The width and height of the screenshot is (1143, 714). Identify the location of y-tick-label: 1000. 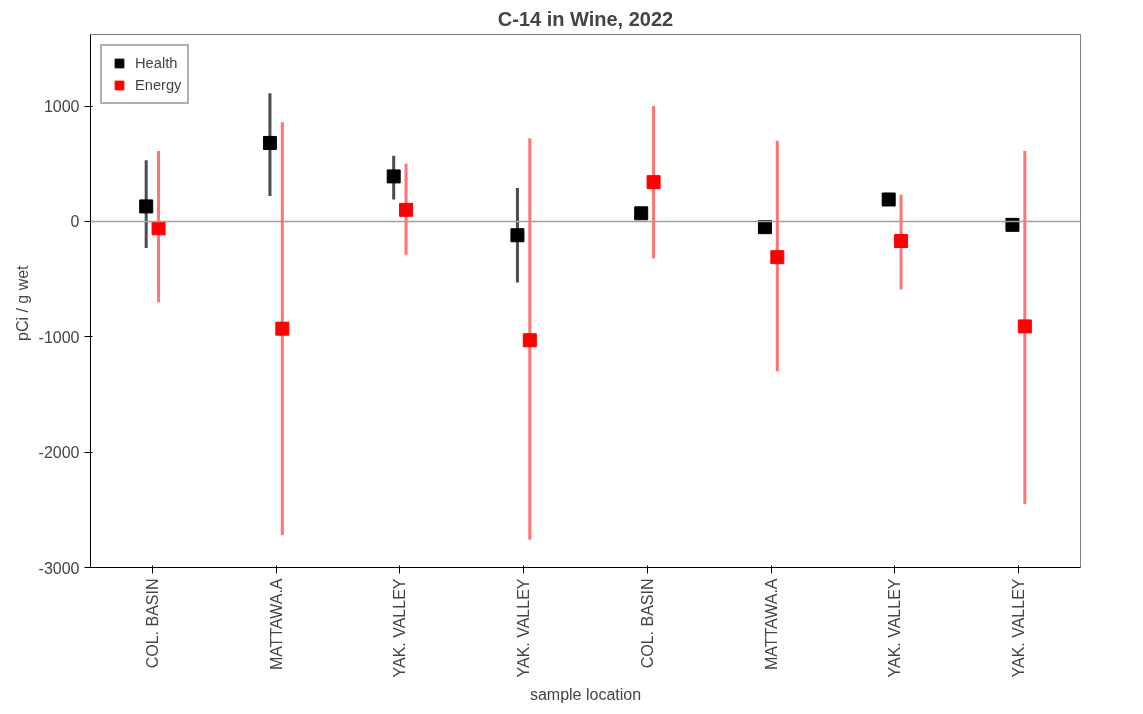
(61, 107).